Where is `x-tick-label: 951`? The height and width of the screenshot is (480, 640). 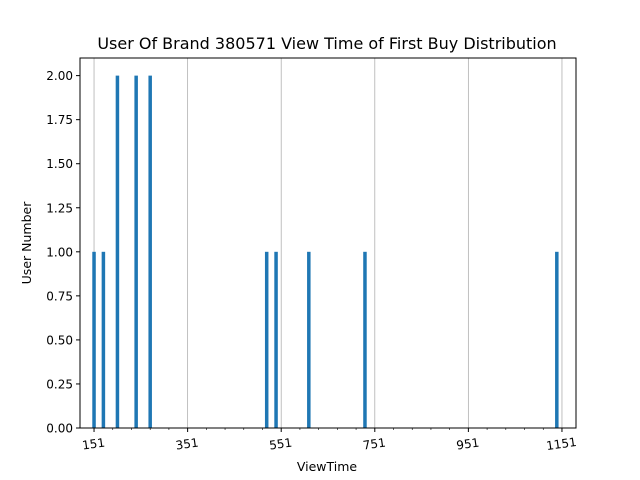 x-tick-label: 951 is located at coordinates (468, 444).